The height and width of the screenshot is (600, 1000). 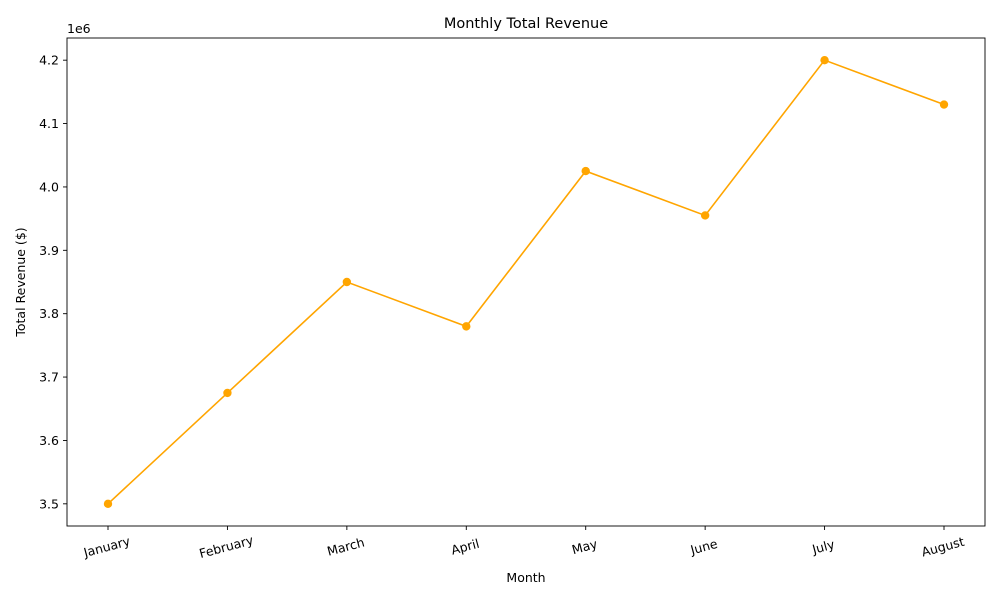 I want to click on y-axis-offset-label: 1e6, so click(x=79, y=28).